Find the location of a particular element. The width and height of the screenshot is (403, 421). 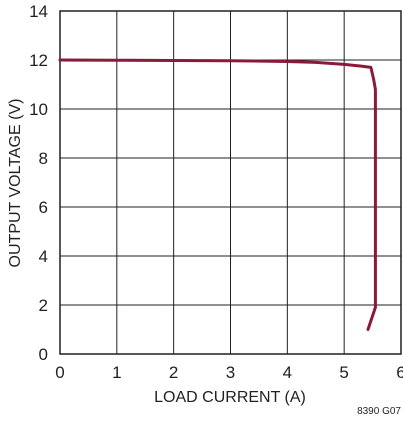

y-tick-label: 12 is located at coordinates (38, 60).